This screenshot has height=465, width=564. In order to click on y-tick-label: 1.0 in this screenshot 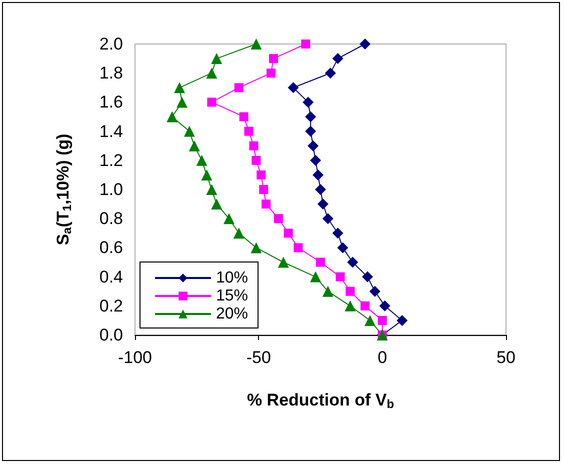, I will do `click(111, 189)`.